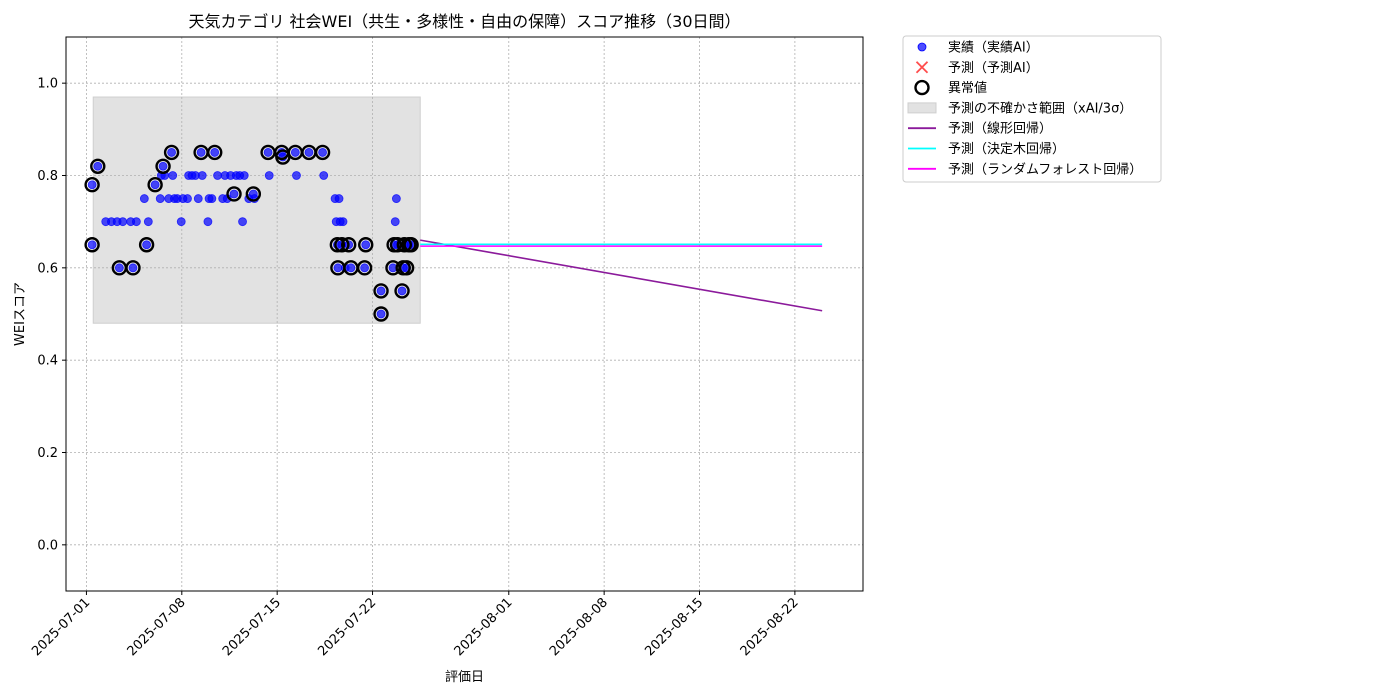 The image size is (1400, 700). I want to click on legend-band-swatch, so click(922, 108).